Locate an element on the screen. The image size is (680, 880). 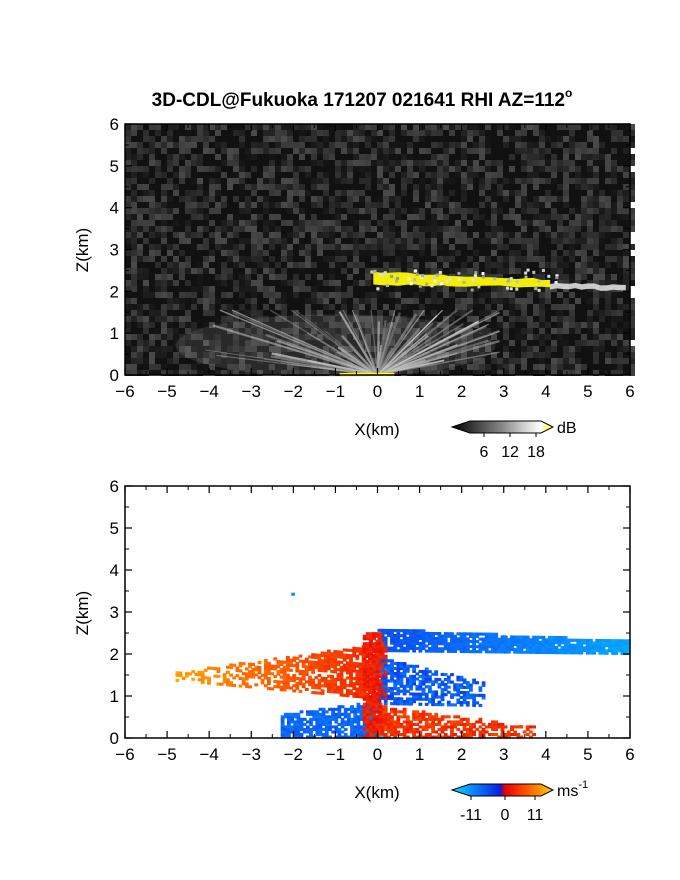
echo-streak is located at coordinates (417, 342).